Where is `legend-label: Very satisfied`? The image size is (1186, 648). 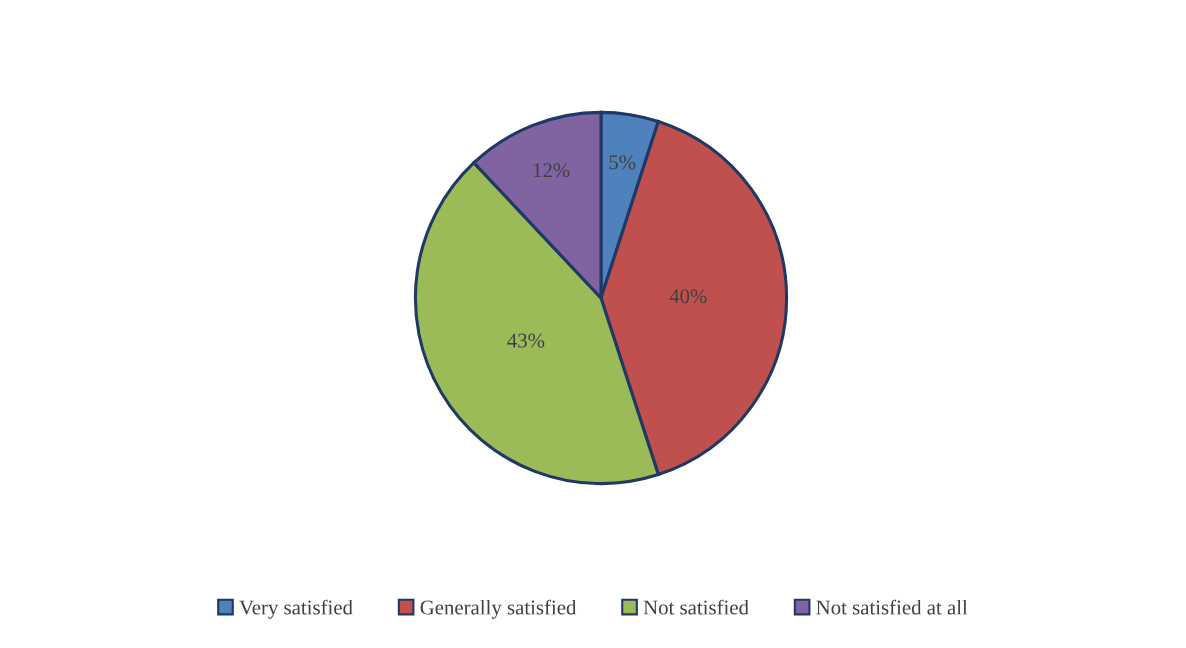 legend-label: Very satisfied is located at coordinates (296, 609).